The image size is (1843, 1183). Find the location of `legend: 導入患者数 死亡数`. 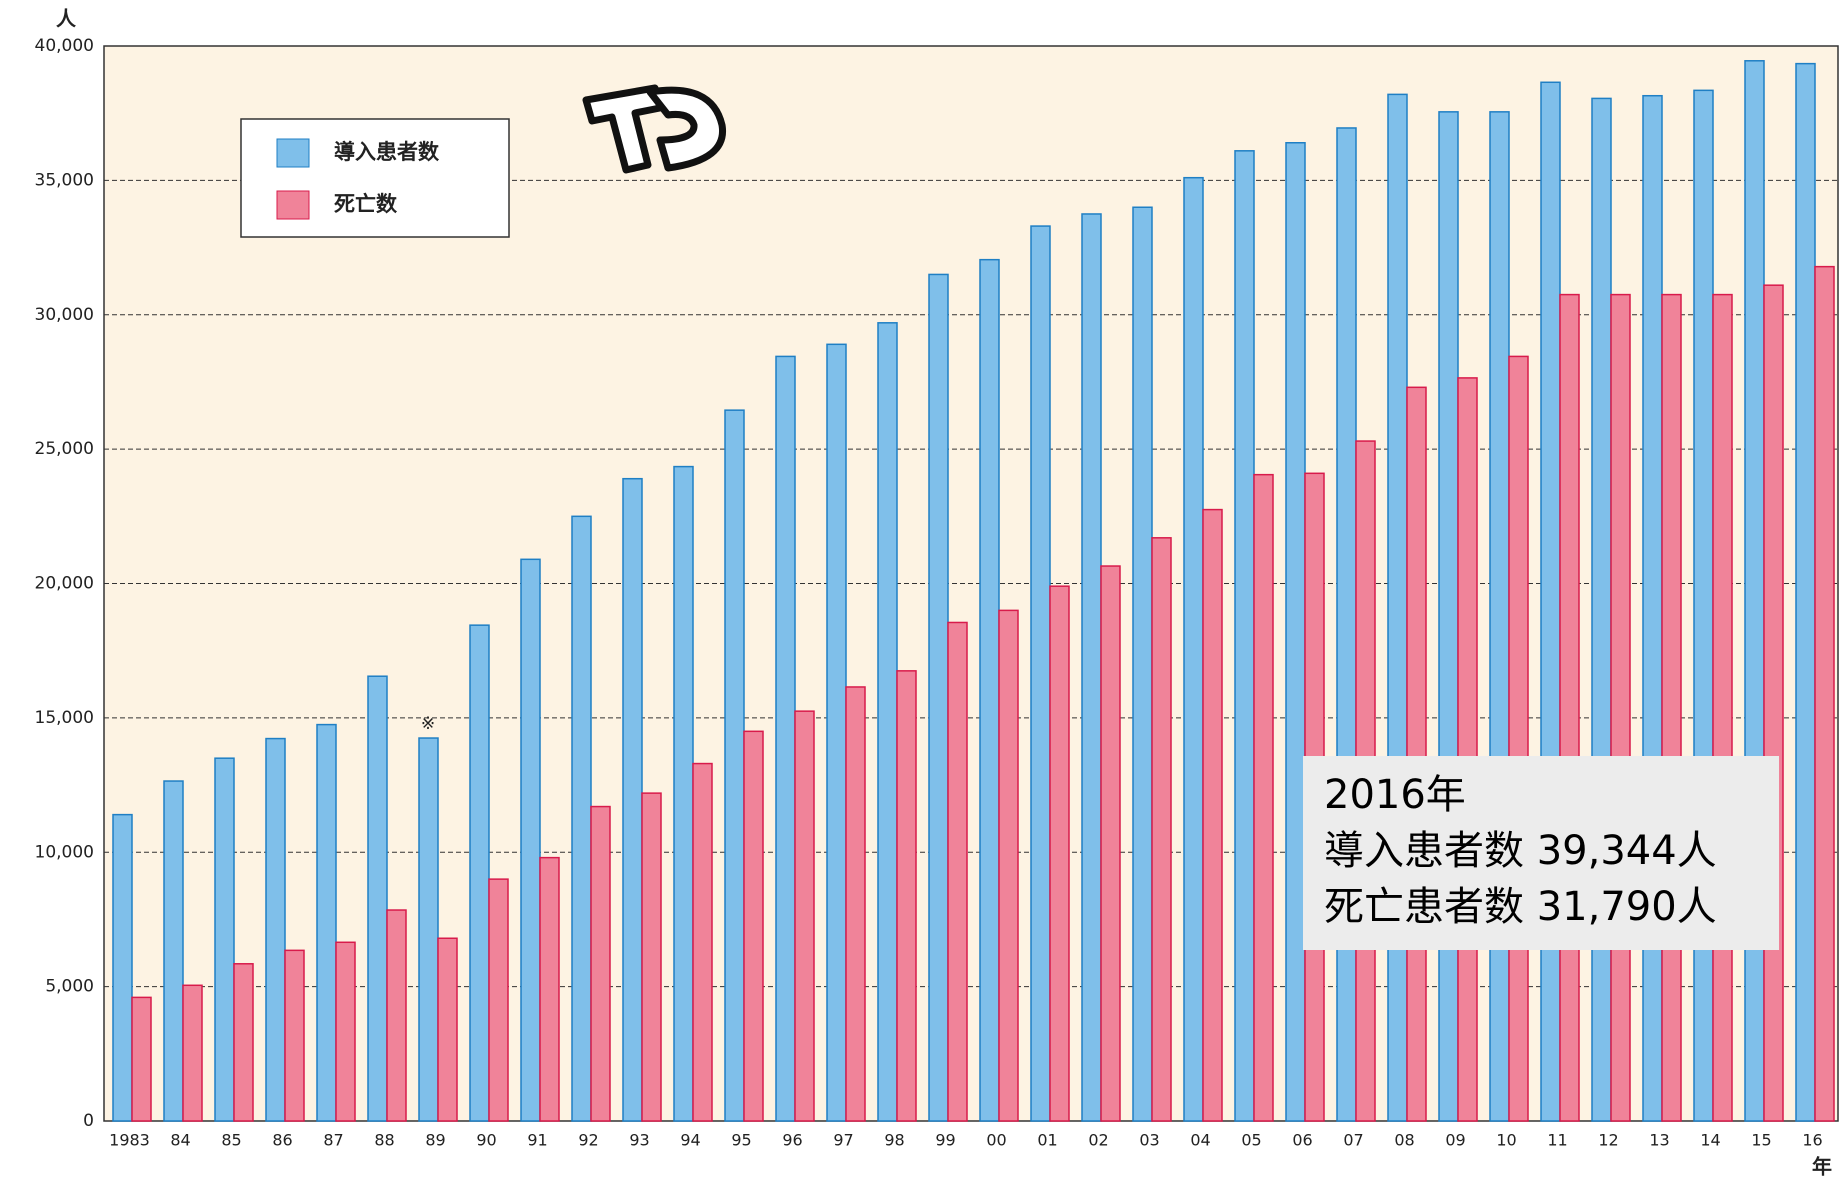

legend: 導入患者数 死亡数 is located at coordinates (375, 178).